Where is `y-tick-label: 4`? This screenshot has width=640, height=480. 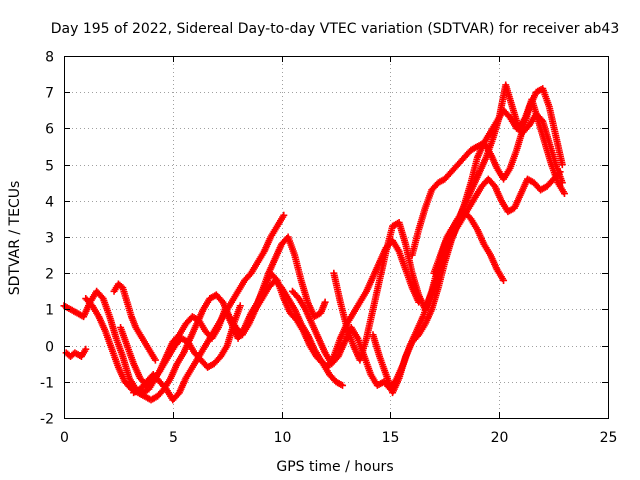 y-tick-label: 4 is located at coordinates (49, 203).